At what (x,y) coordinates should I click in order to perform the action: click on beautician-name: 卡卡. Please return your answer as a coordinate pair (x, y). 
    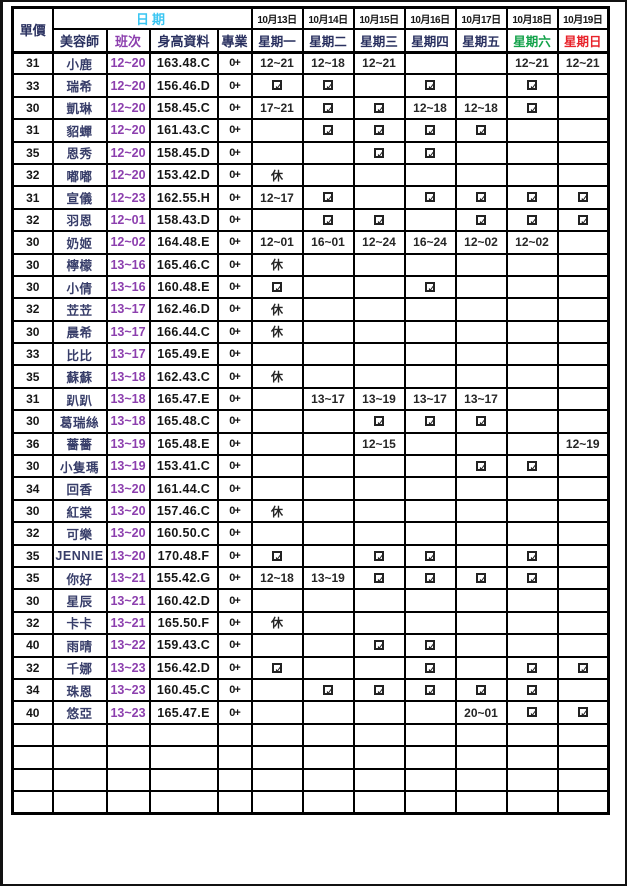
    Looking at the image, I should click on (79, 623).